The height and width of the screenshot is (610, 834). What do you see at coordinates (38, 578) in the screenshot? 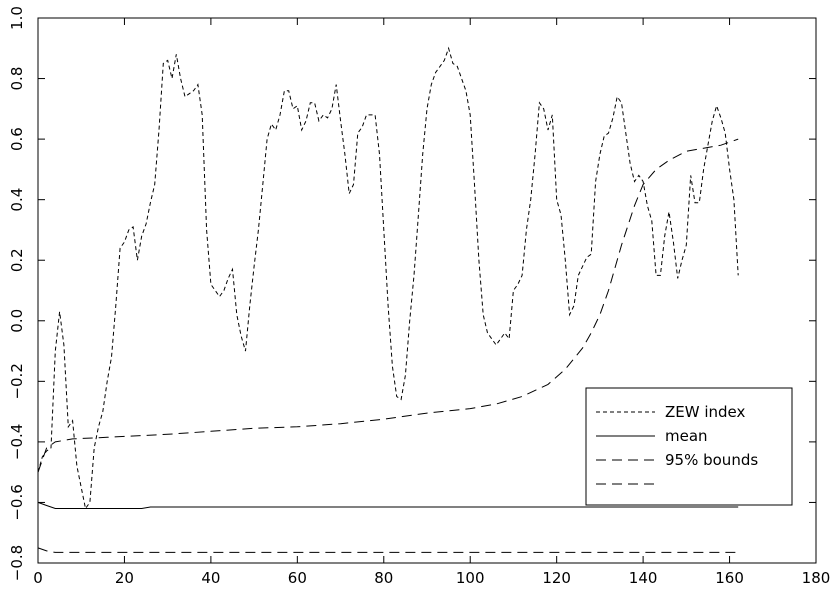
I see `x-tick-label: 0` at bounding box center [38, 578].